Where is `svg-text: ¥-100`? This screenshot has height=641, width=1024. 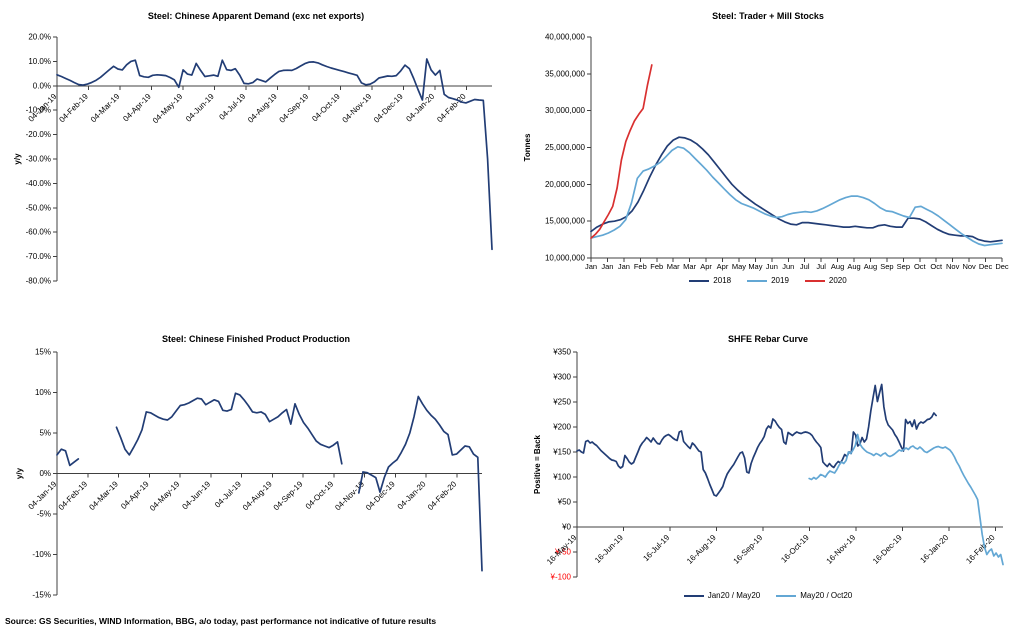
svg-text: ¥-100 is located at coordinates (561, 577).